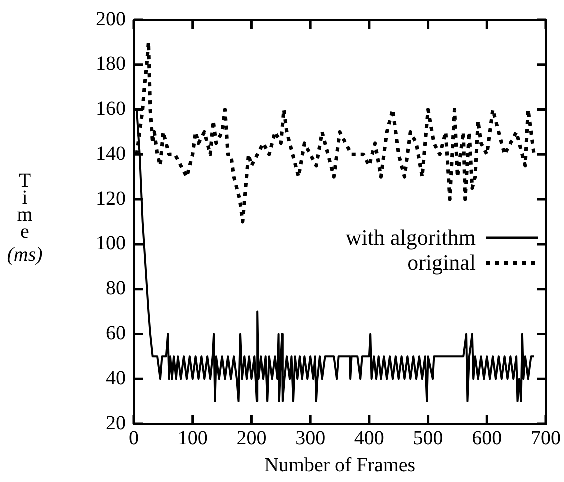 Image resolution: width=564 pixels, height=482 pixels. Describe the element at coordinates (546, 438) in the screenshot. I see `x-tick-label: 700` at that location.